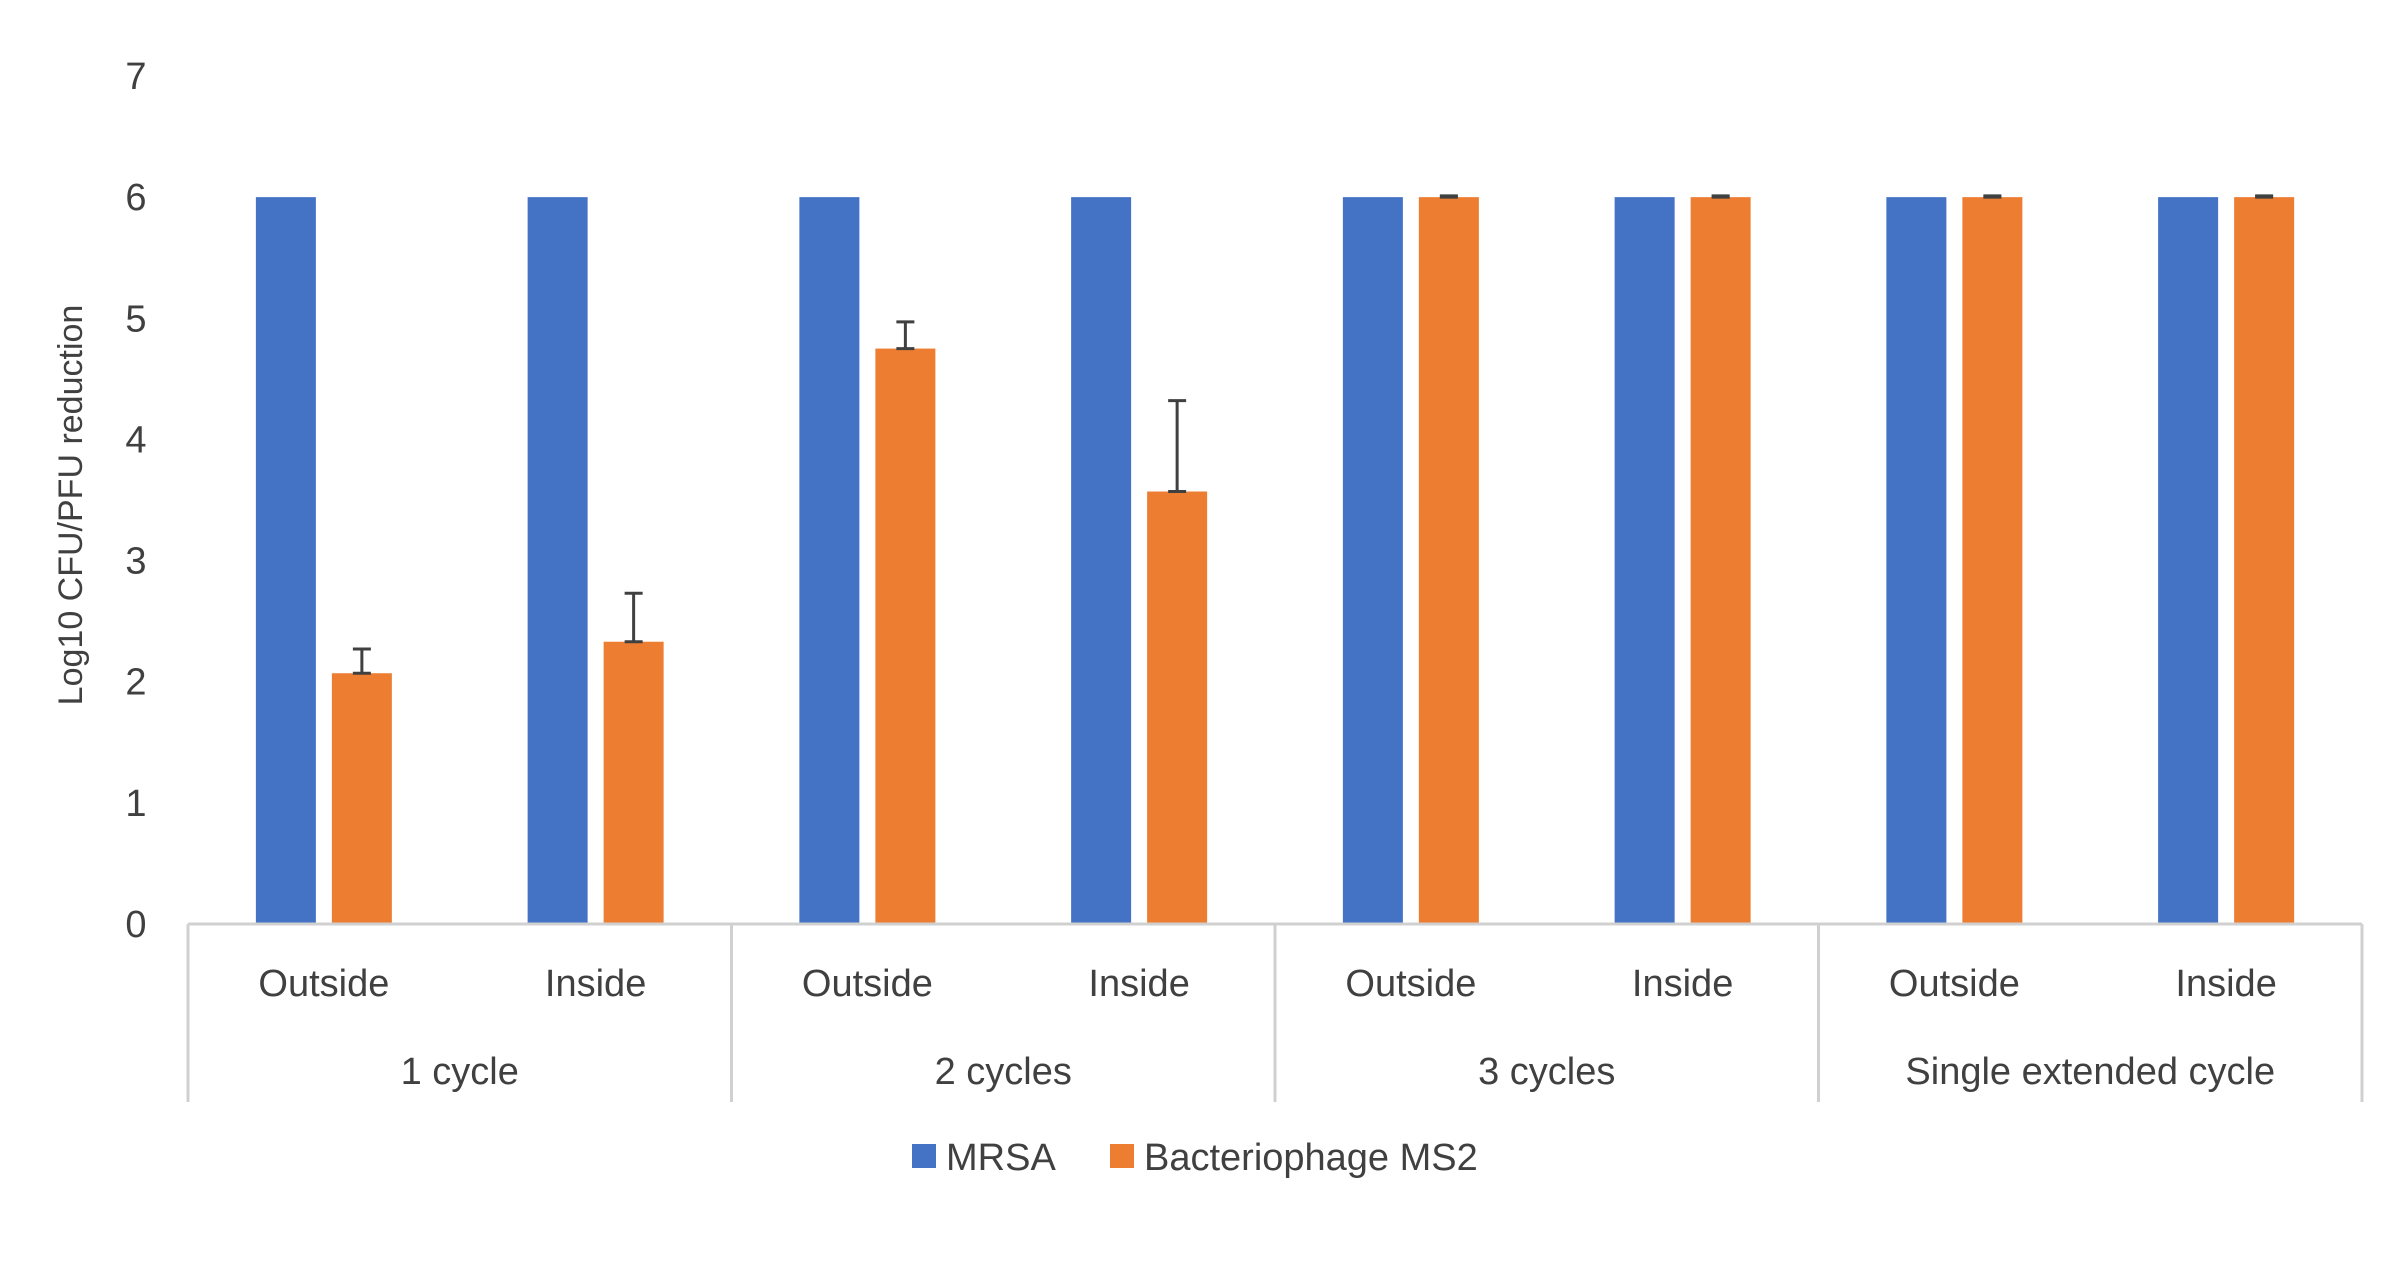  I want to click on y-tick-label: 6, so click(135, 198).